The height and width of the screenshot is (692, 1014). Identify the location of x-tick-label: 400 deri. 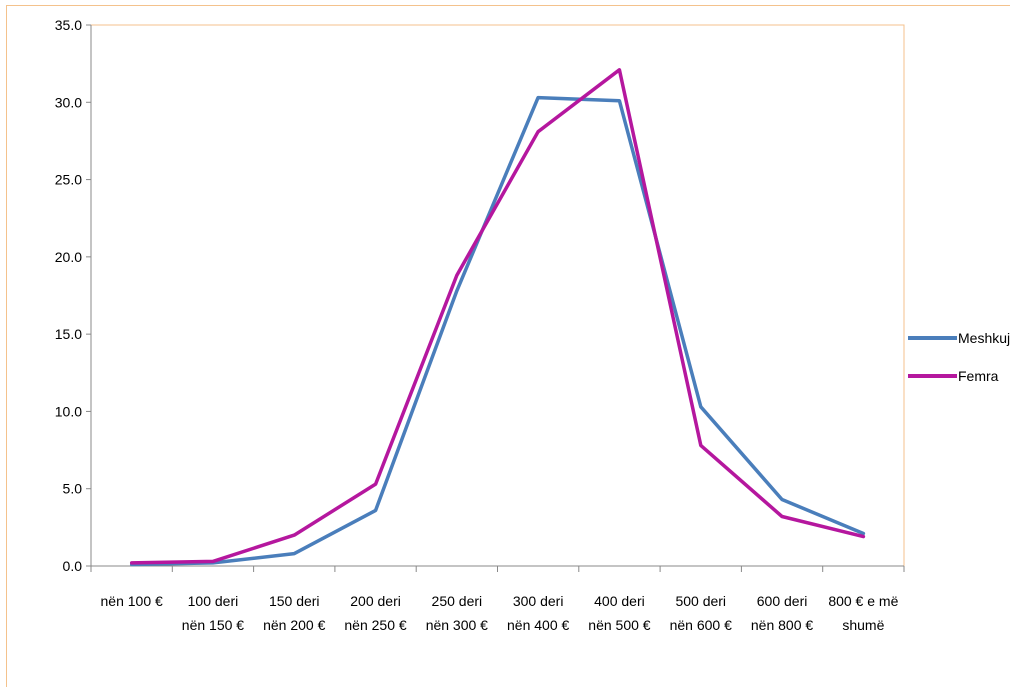
(619, 601).